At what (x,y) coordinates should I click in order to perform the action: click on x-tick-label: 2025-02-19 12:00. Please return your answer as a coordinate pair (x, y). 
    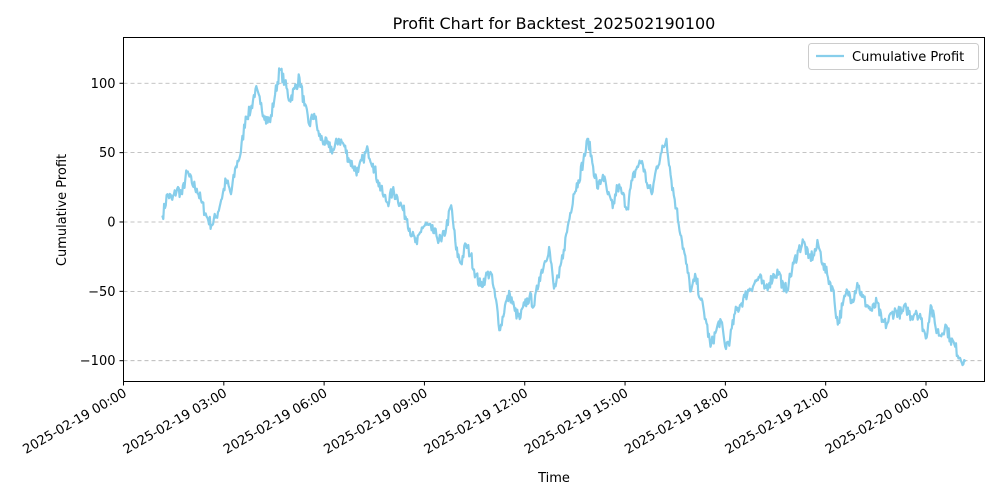
    Looking at the image, I should click on (476, 422).